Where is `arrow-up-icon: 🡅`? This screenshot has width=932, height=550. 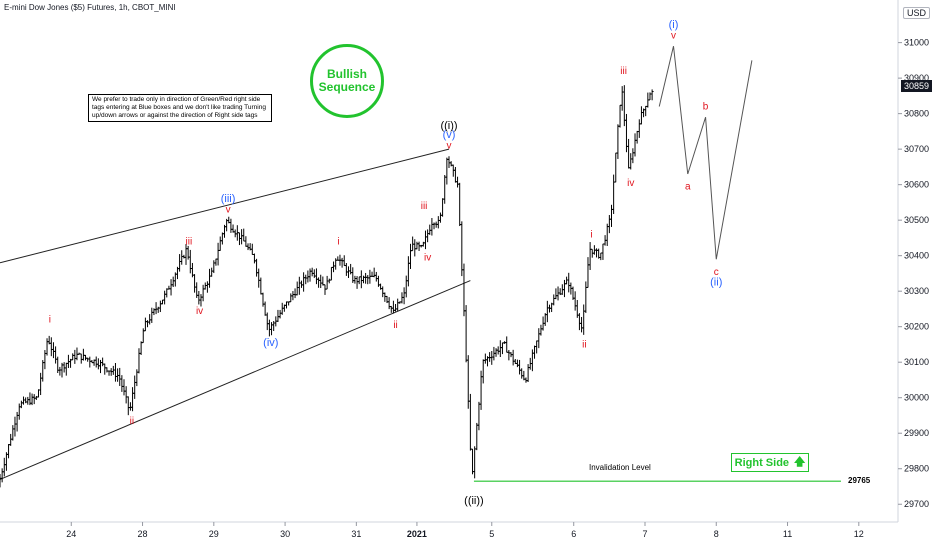
arrow-up-icon: 🡅 is located at coordinates (800, 462).